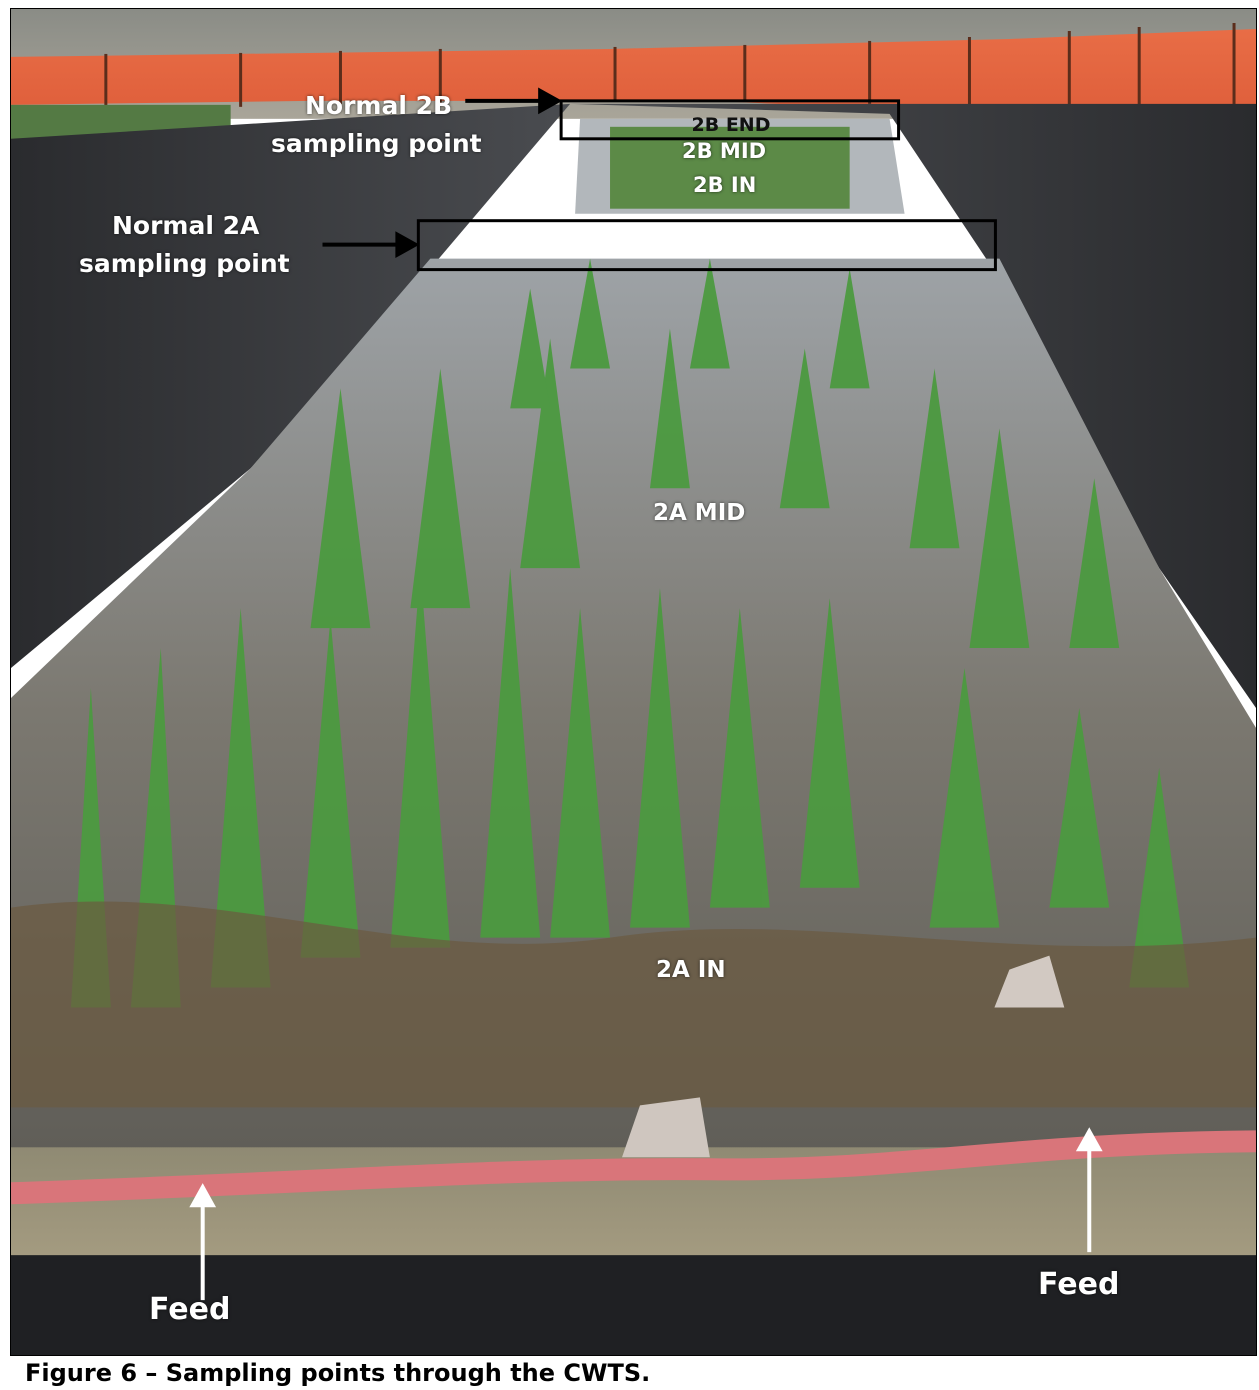 This screenshot has width=1259, height=1390. I want to click on label-normal-2a: Normal 2A, so click(186, 225).